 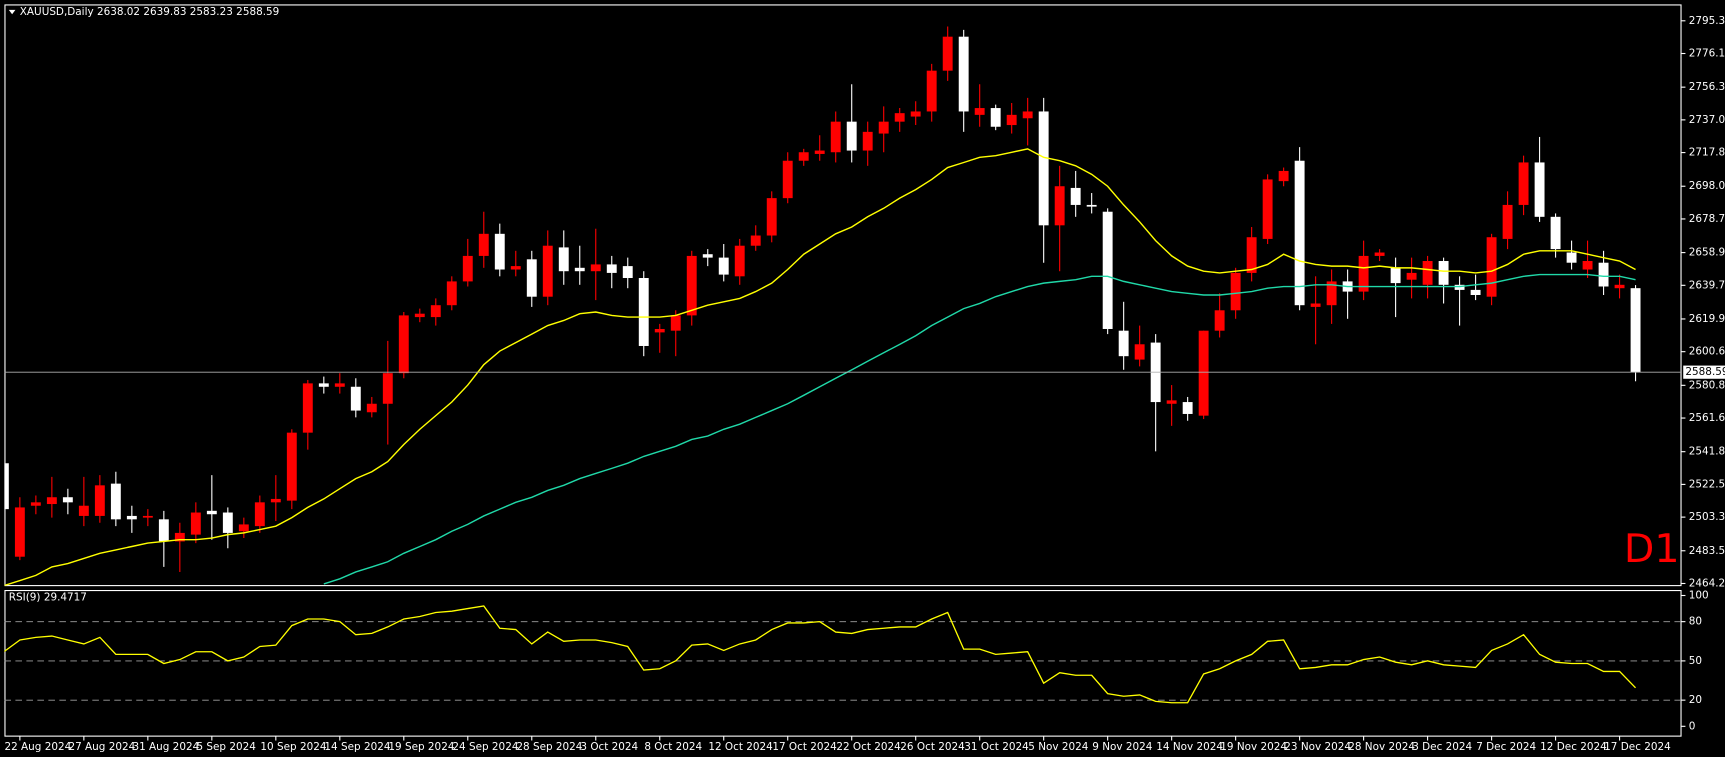 I want to click on x-tick-label: 22 Oct 2024, so click(x=868, y=747).